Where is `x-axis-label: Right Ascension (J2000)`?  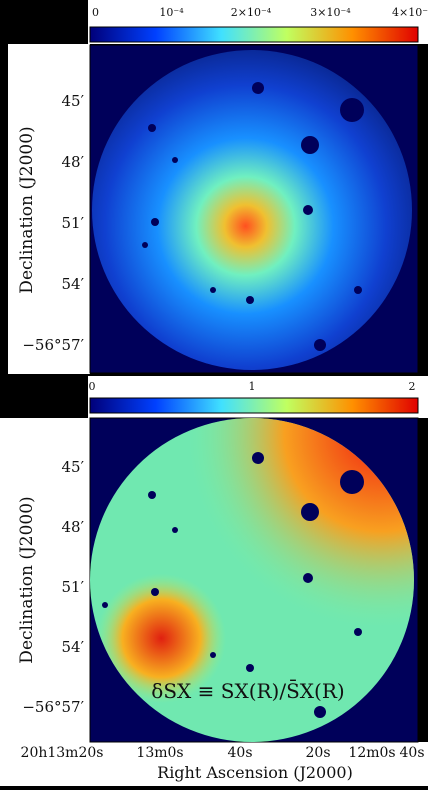 x-axis-label: Right Ascension (J2000) is located at coordinates (255, 772).